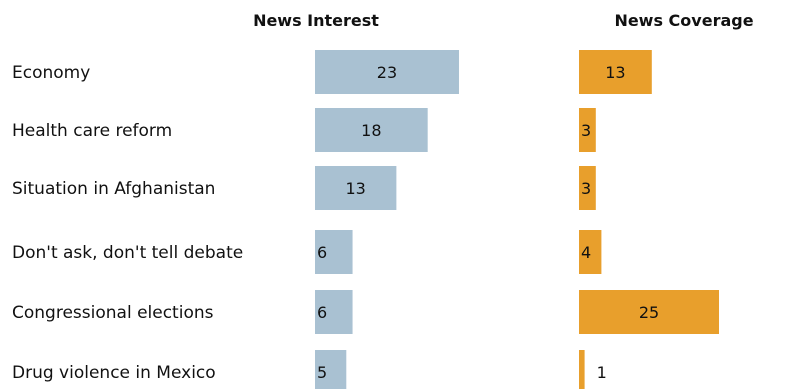  Describe the element at coordinates (683, 20) in the screenshot. I see `panel-title-news-coverage: News Coverage` at that location.